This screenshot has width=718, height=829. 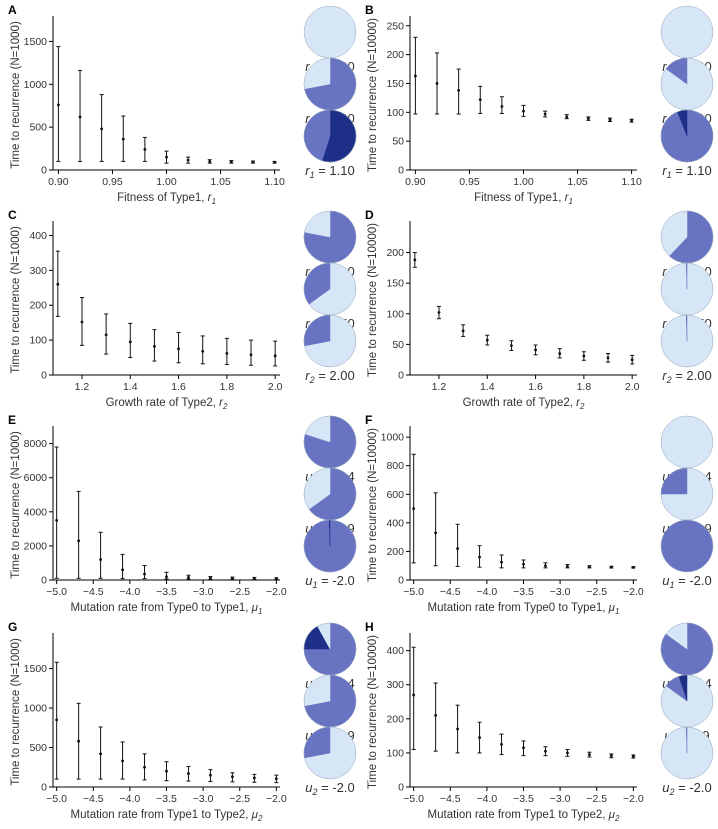 I want to click on pie-label: u2 = -2.0, so click(x=686, y=788).